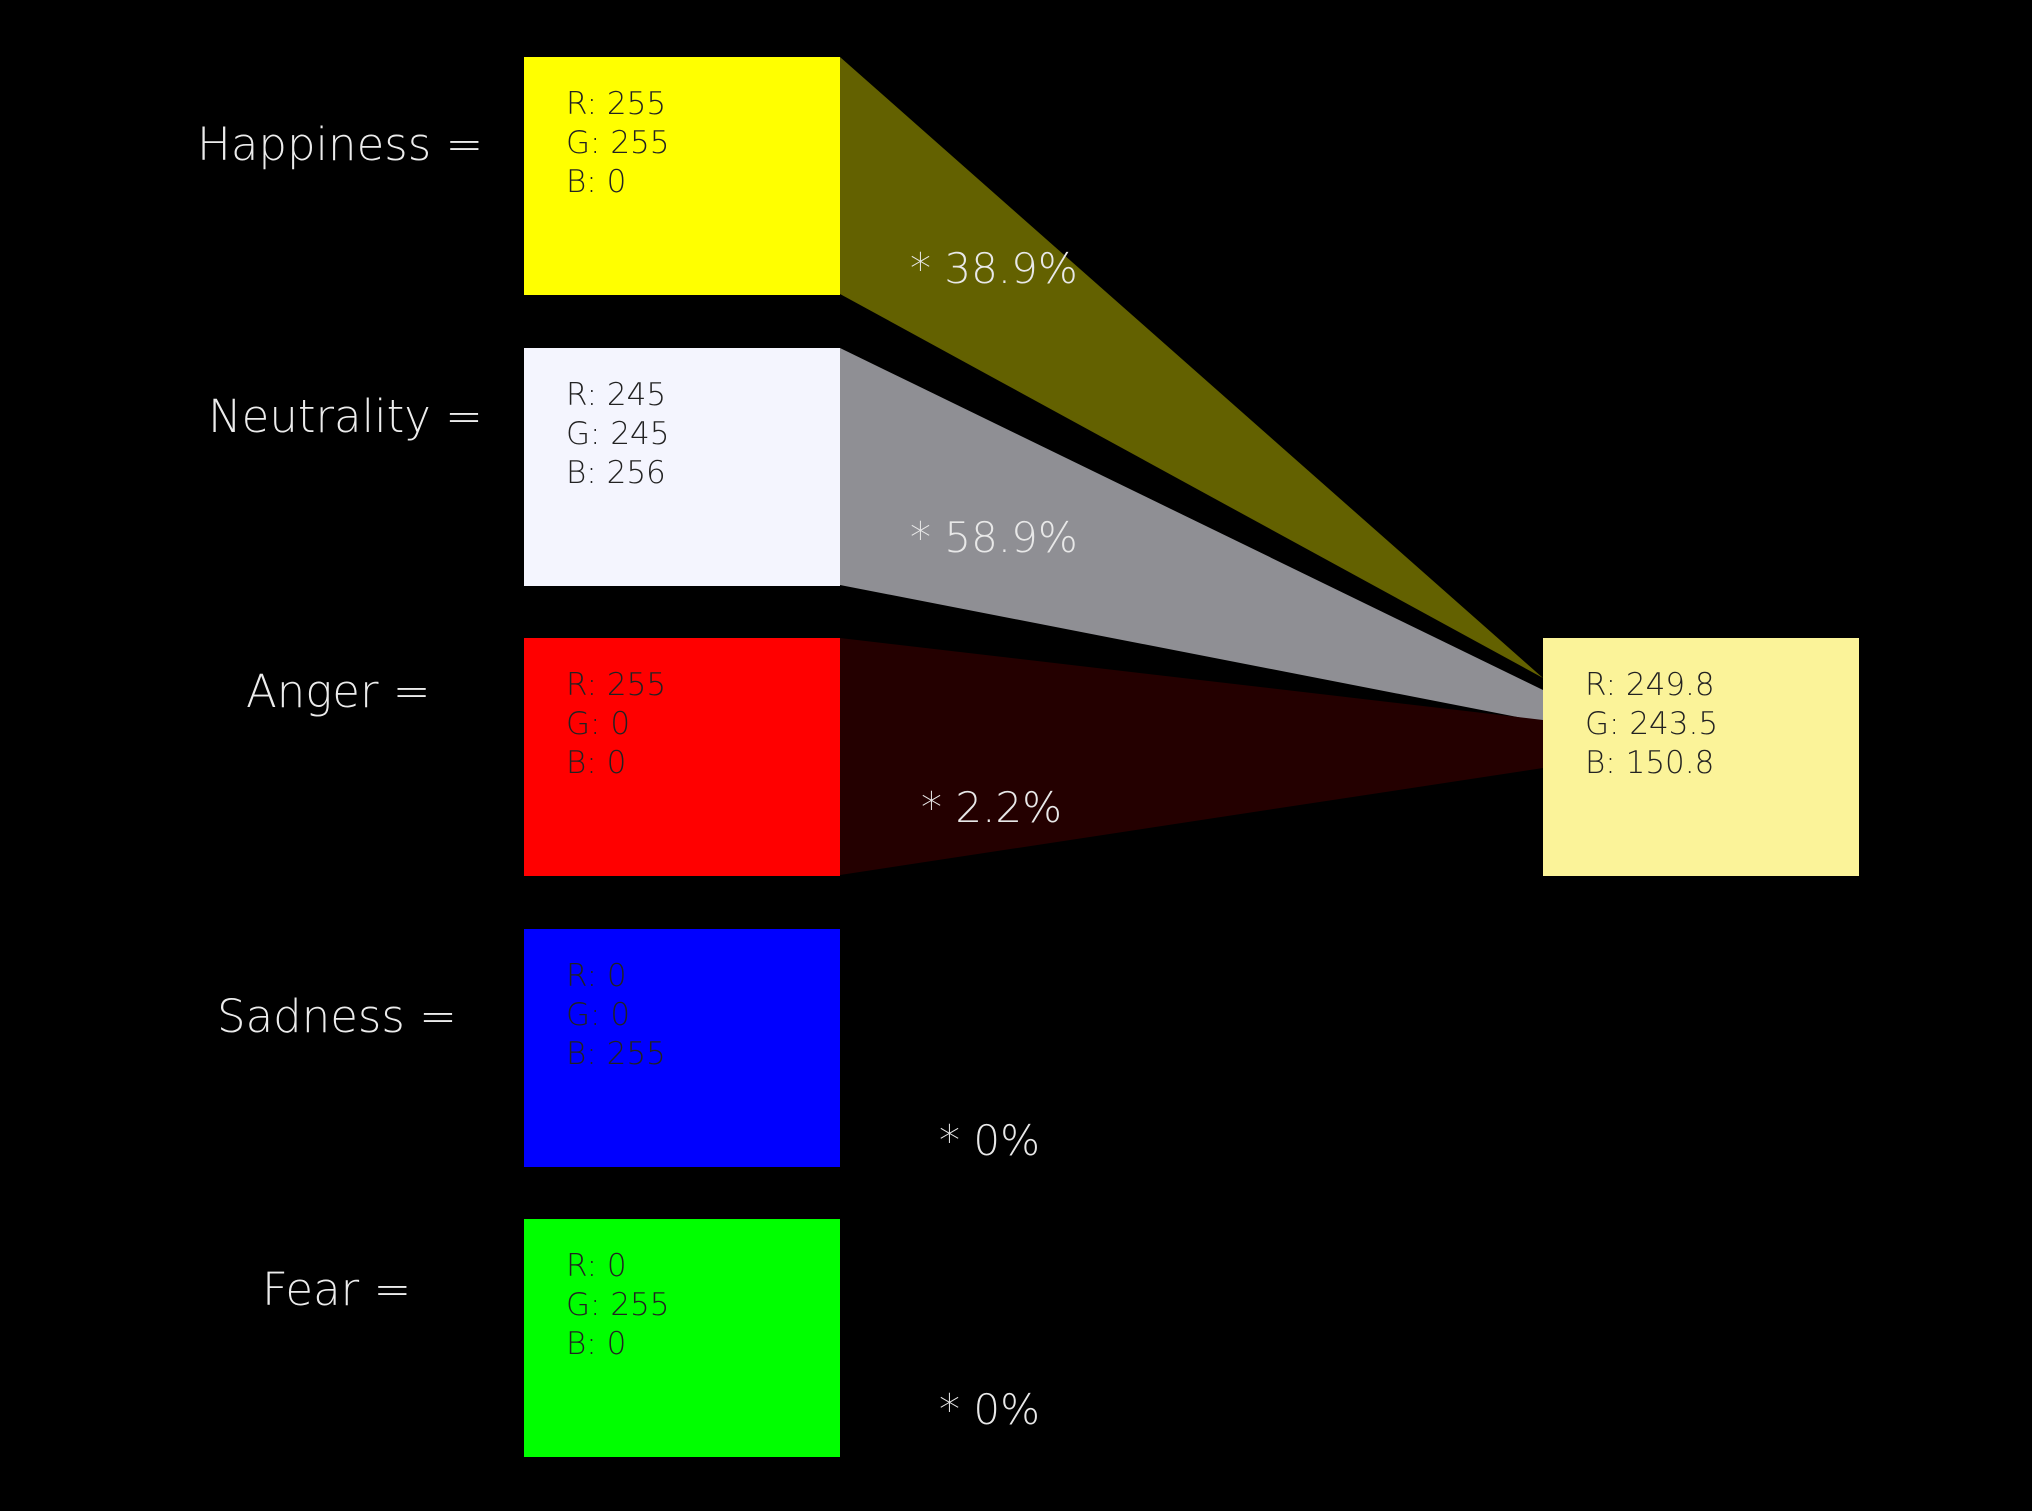  Describe the element at coordinates (1652, 724) in the screenshot. I see `result-g-value: G: 243.5` at that location.